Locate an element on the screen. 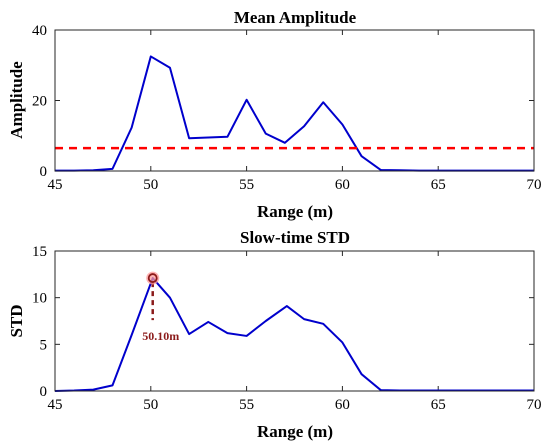 The width and height of the screenshot is (550, 448). y-axis-label: Amplitude is located at coordinates (16, 100).